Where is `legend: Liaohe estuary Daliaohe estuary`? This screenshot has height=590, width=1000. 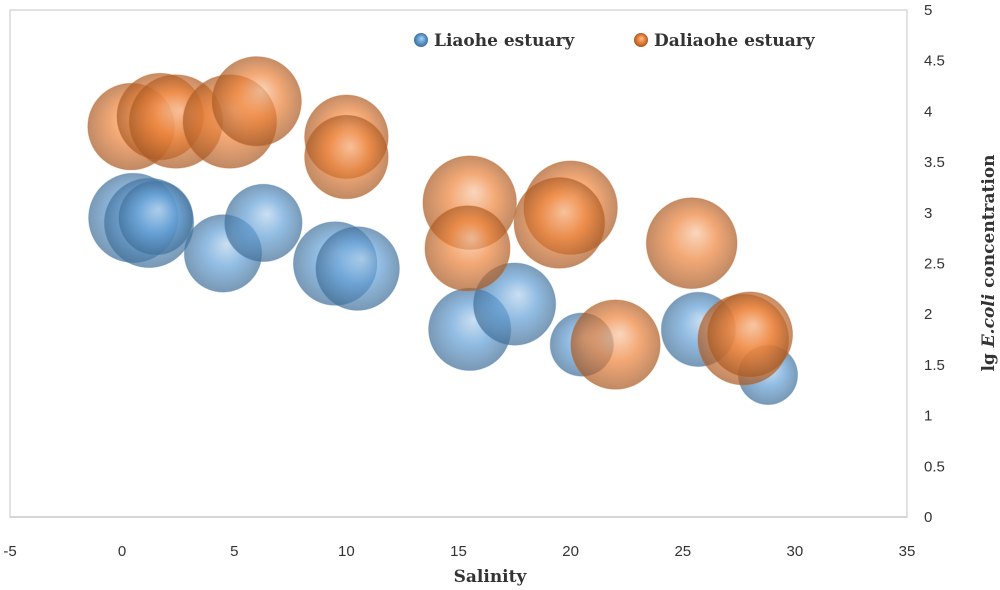
legend: Liaohe estuary Daliaohe estuary is located at coordinates (615, 41).